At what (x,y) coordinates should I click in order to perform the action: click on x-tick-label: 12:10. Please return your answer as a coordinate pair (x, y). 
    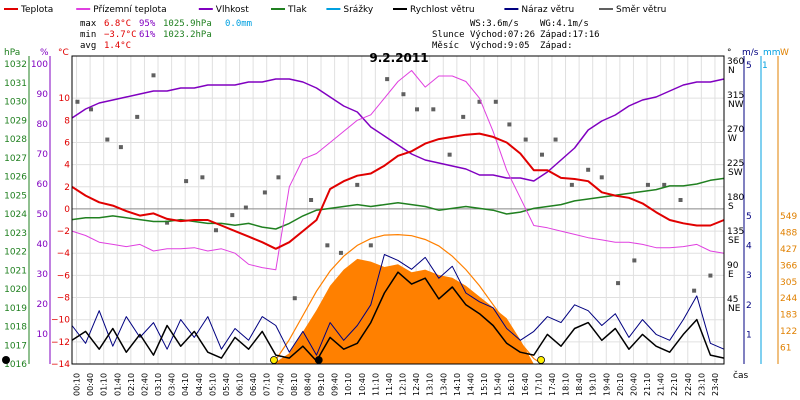
    Looking at the image, I should click on (403, 384).